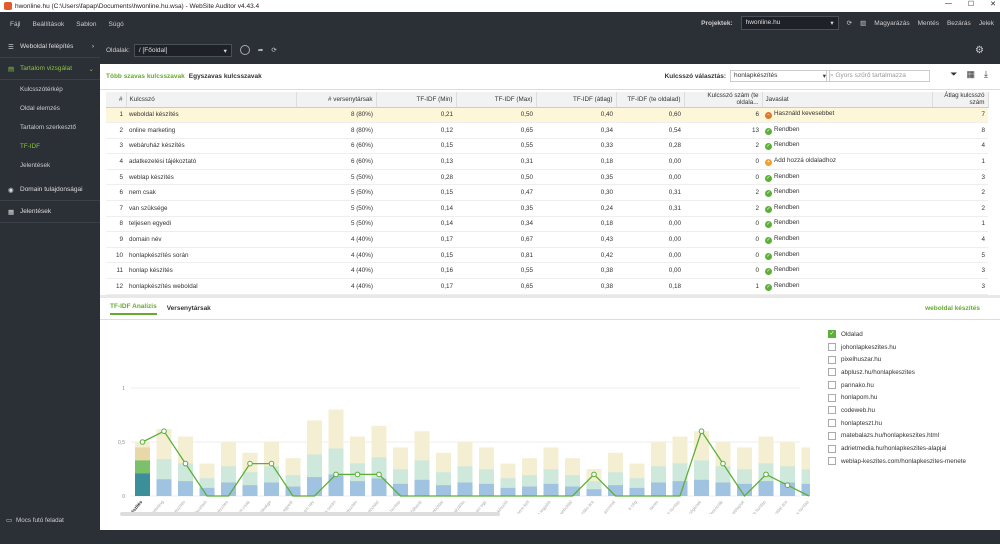 Image resolution: width=1000 pixels, height=544 pixels. Describe the element at coordinates (986, 74) in the screenshot. I see `download-icon: ⤓` at that location.